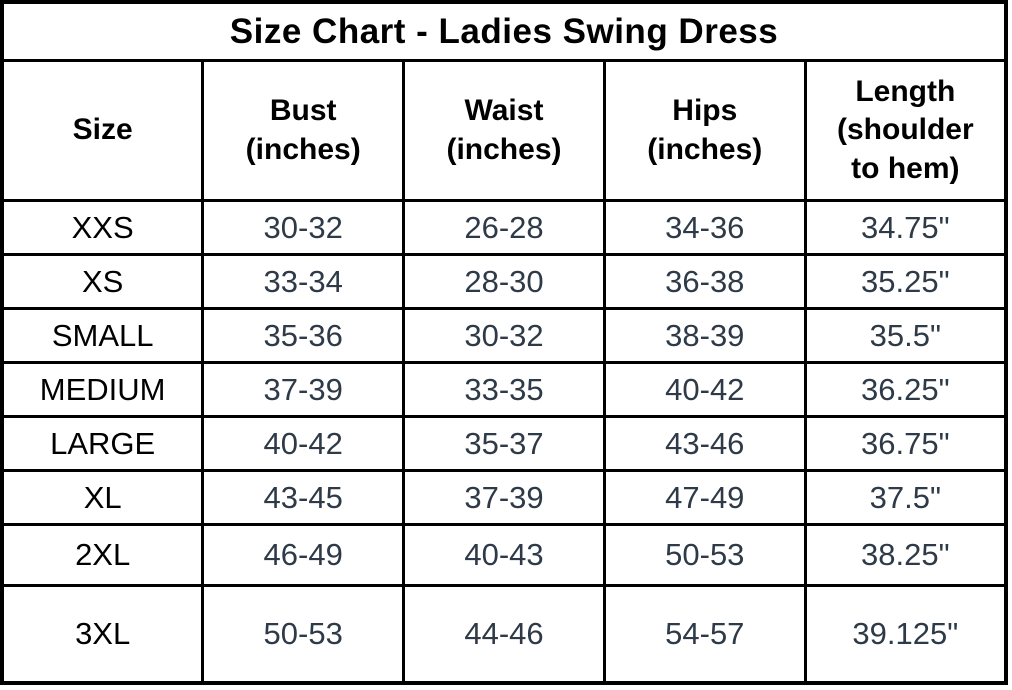 Image resolution: width=1012 pixels, height=690 pixels. Describe the element at coordinates (102, 335) in the screenshot. I see `cell-size: SMALL` at that location.